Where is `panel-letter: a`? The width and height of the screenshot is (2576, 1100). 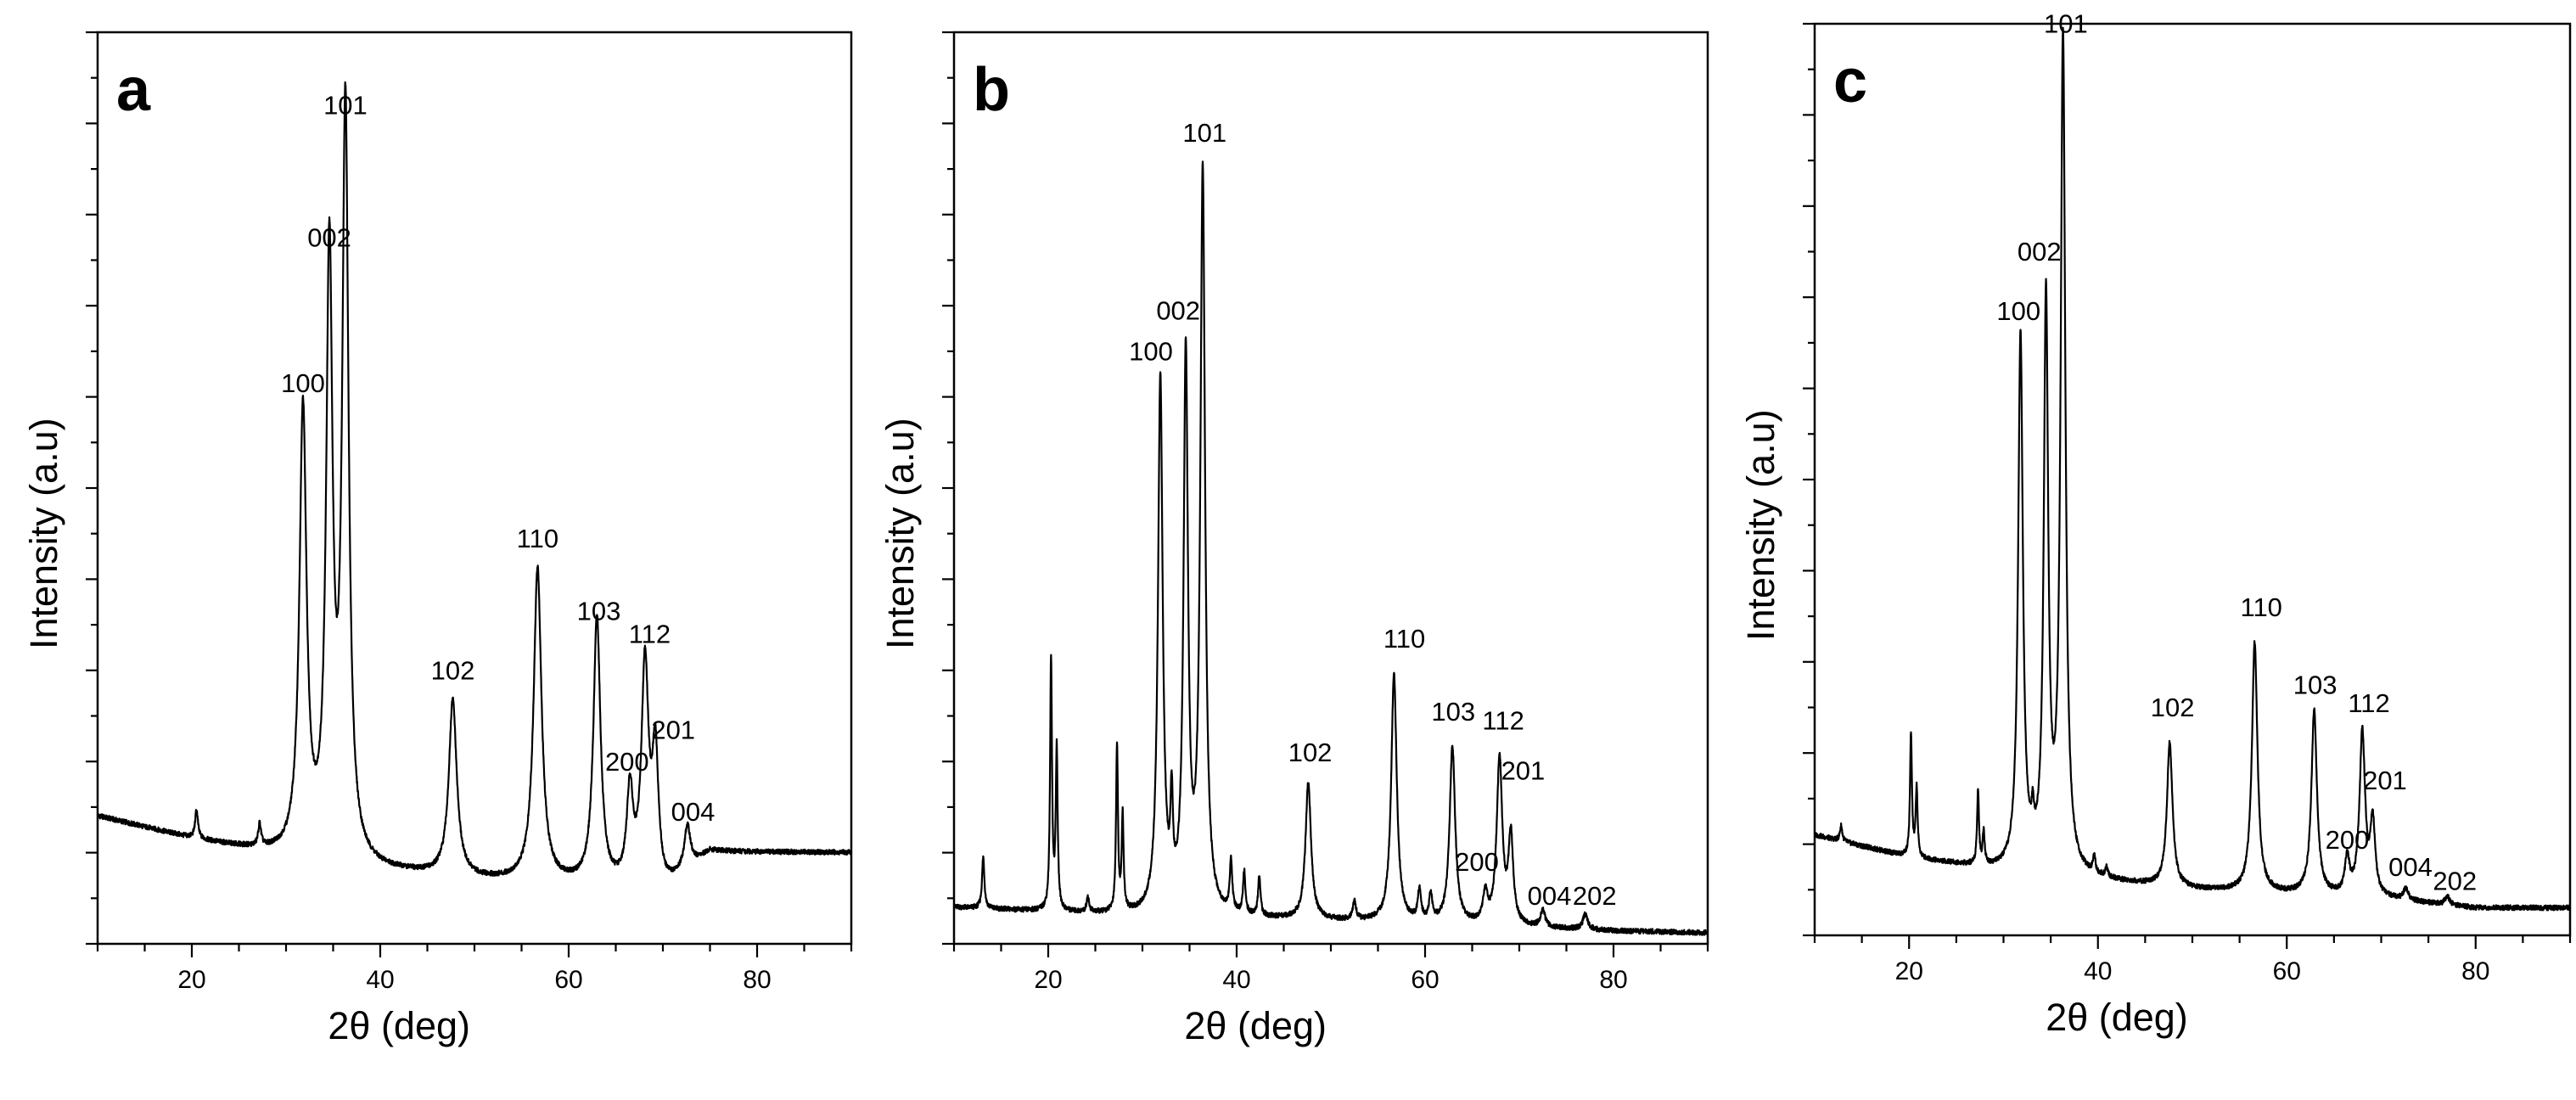
panel-letter: a is located at coordinates (133, 90).